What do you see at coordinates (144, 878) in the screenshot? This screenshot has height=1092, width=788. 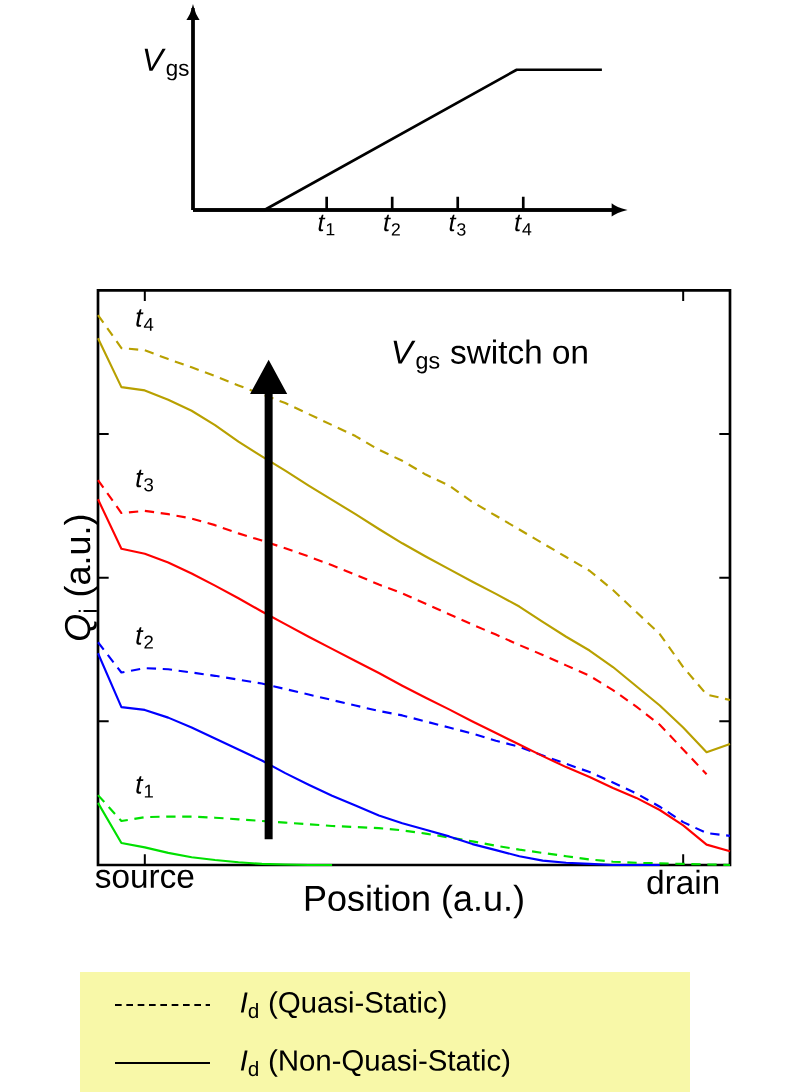 I see `x-tick-label: source` at bounding box center [144, 878].